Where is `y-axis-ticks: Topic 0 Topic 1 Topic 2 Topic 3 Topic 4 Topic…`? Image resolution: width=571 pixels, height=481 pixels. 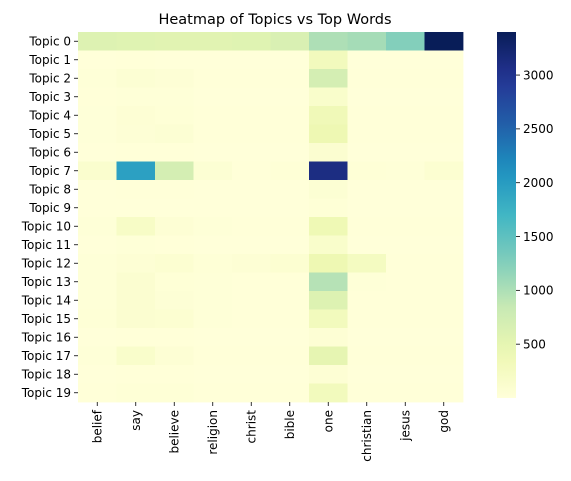
y-axis-ticks: Topic 0 Topic 1 Topic 2 Topic 3 Topic 4 Topic… is located at coordinates (49, 217).